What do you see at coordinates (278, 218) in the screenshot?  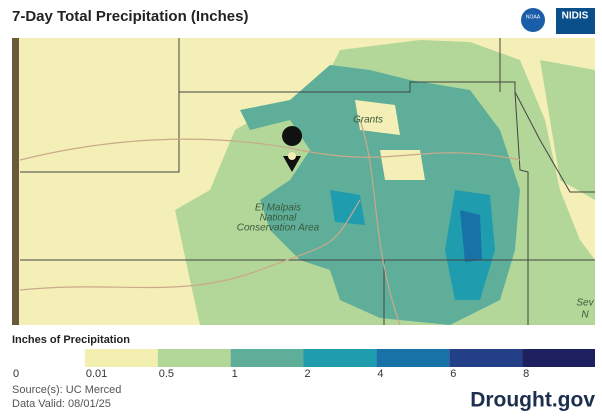 I see `map-label: National` at bounding box center [278, 218].